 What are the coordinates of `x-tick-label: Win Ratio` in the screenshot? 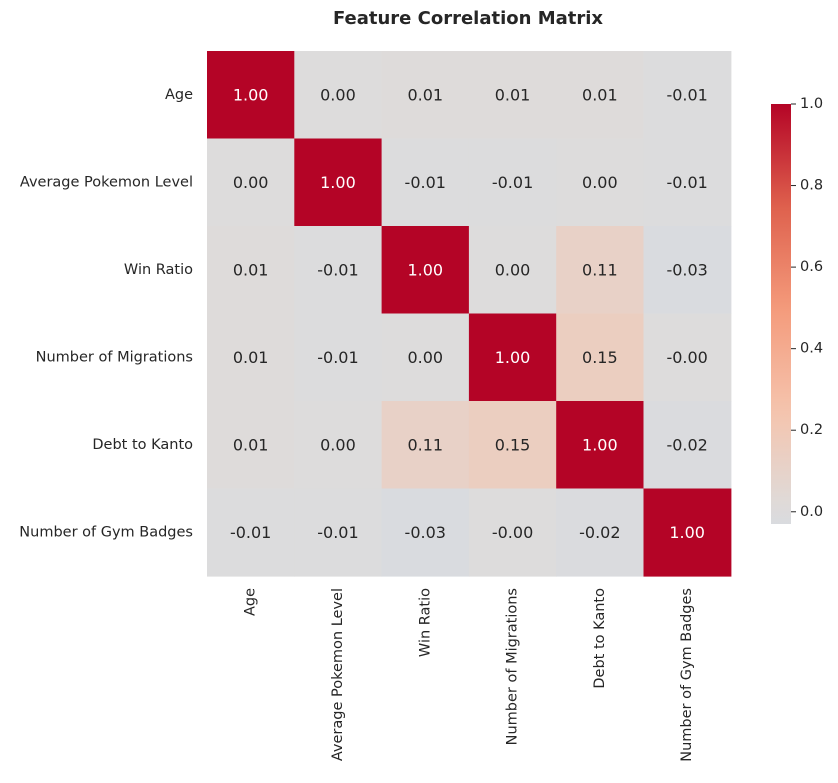 It's located at (425, 622).